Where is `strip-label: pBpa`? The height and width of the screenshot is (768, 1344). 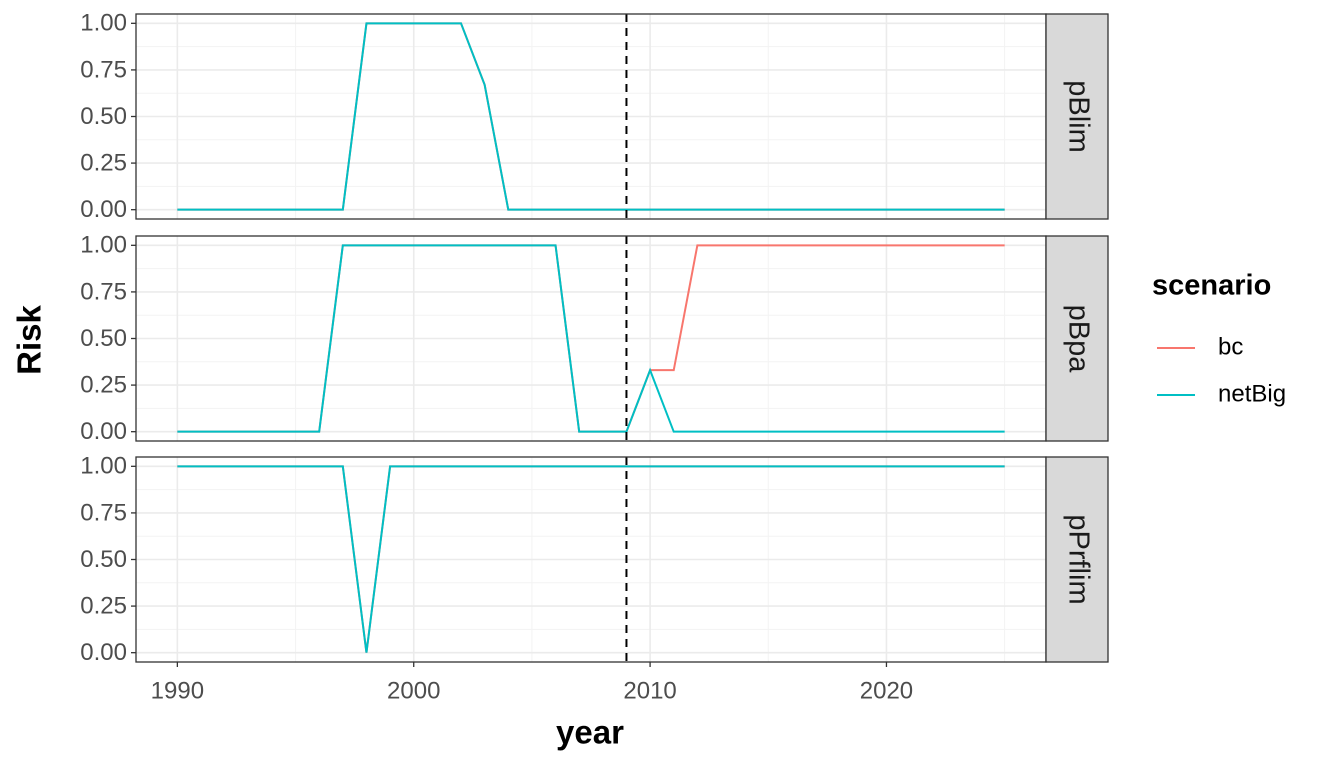
strip-label: pBpa is located at coordinates (1078, 339).